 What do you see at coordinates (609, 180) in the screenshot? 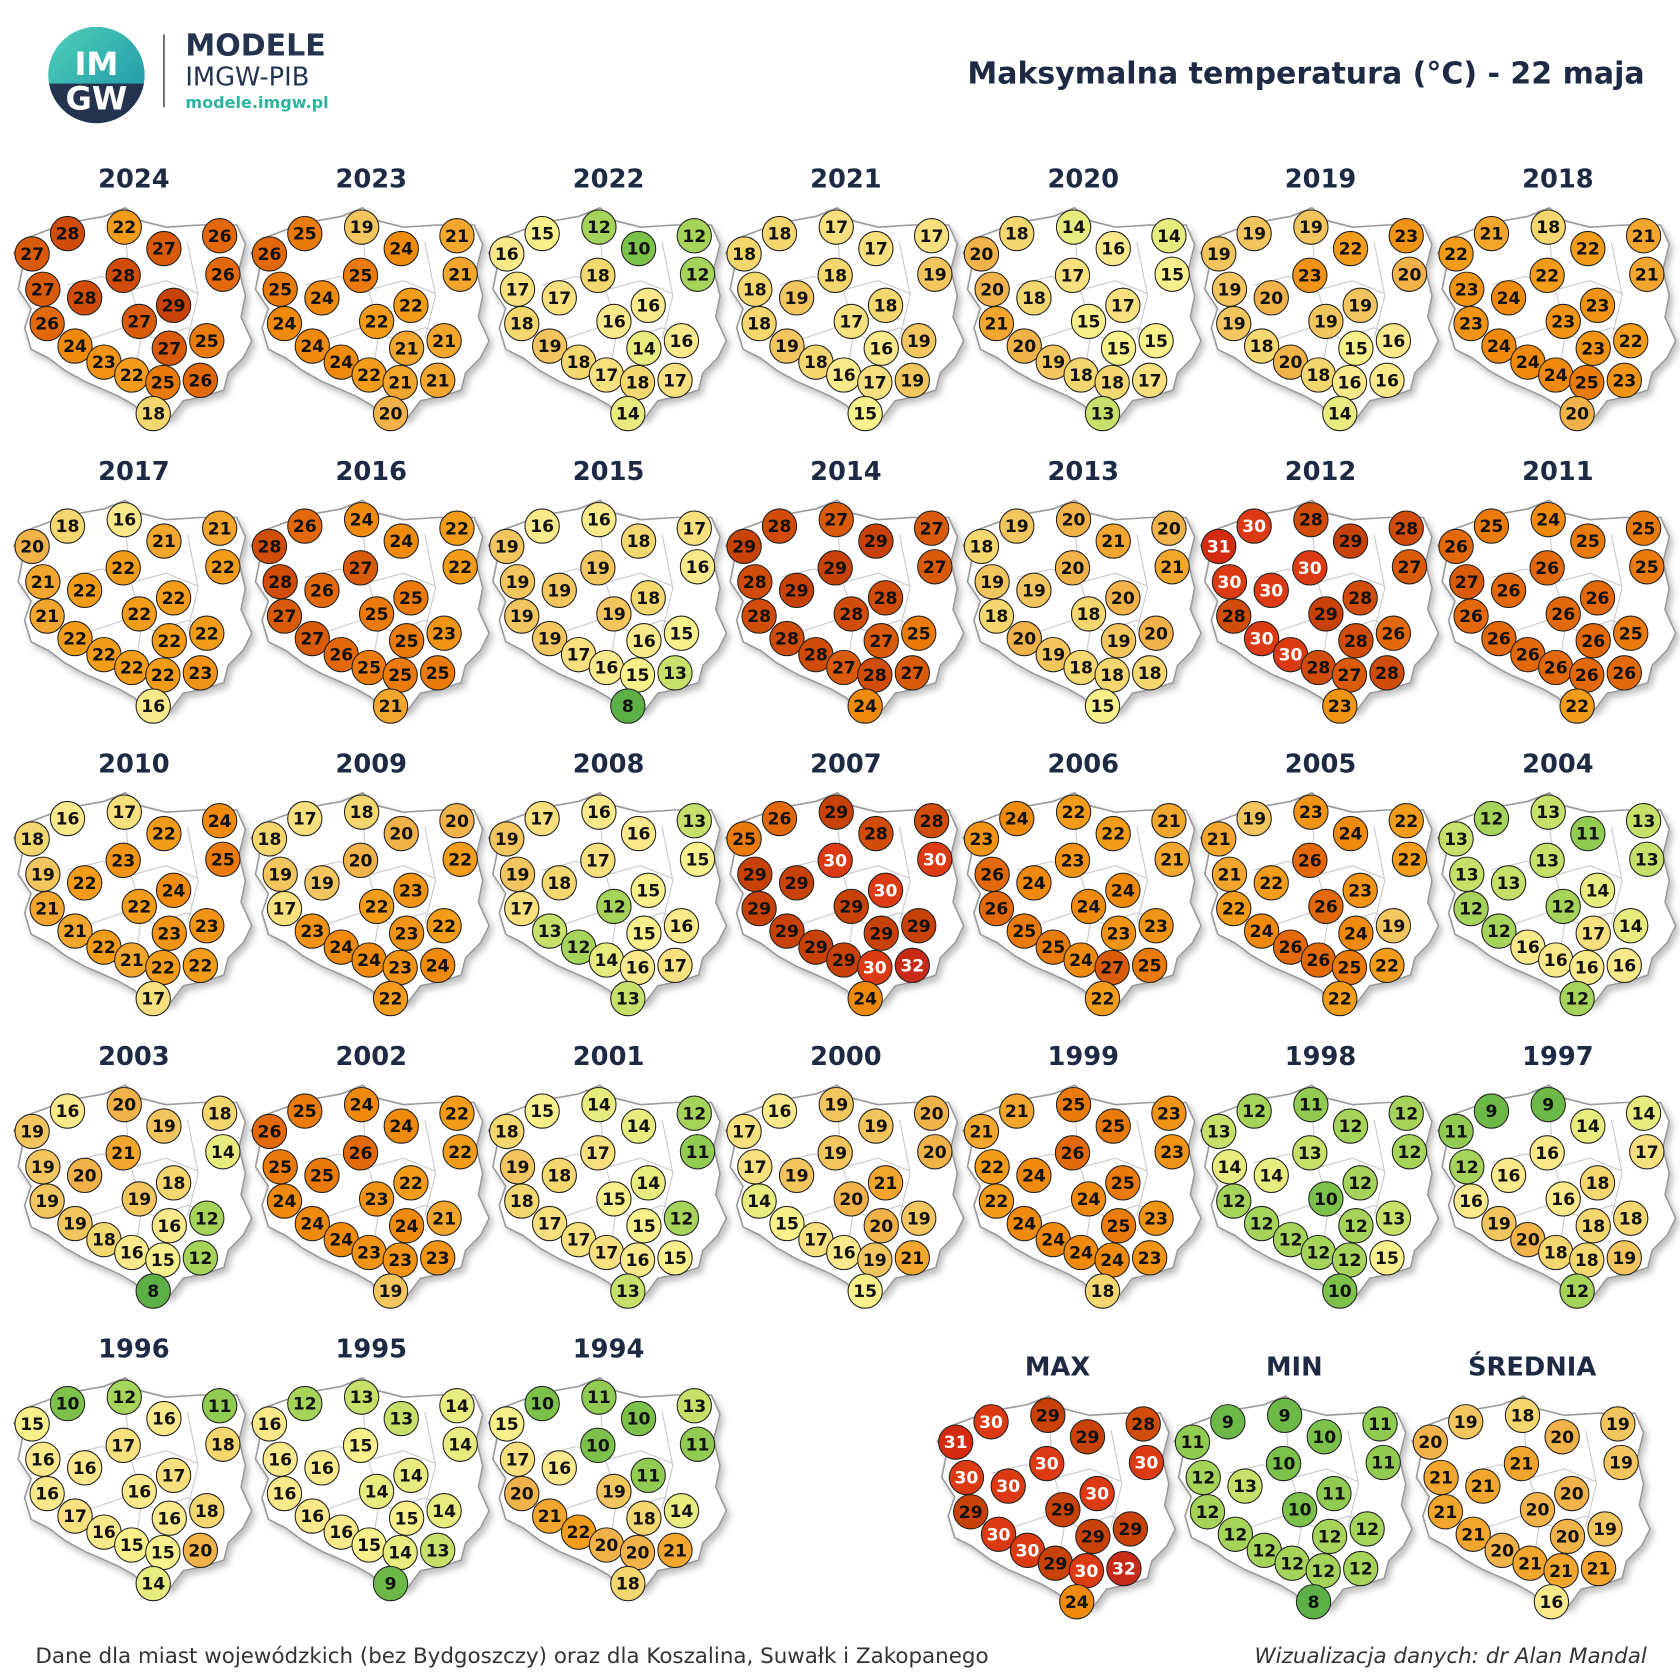
I see `panel-title: 2022` at bounding box center [609, 180].